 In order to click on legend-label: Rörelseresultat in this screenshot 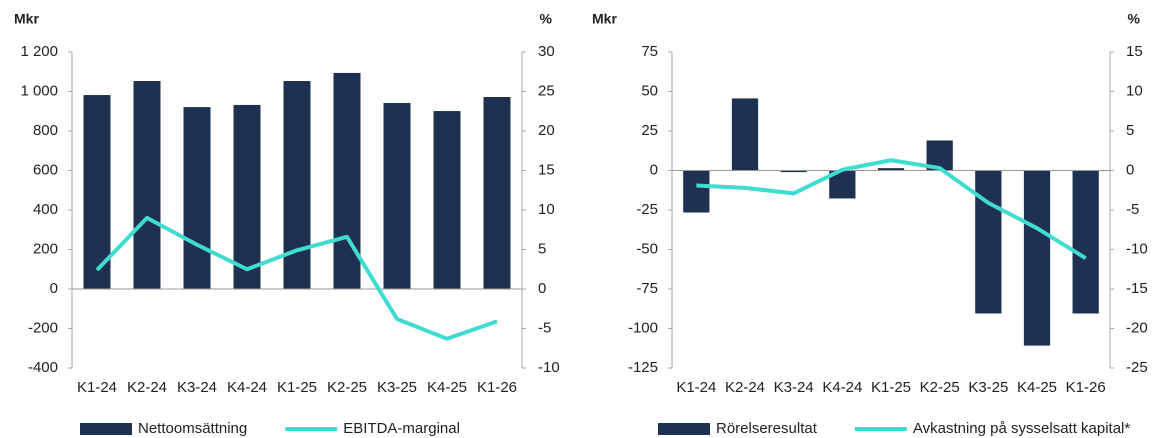, I will do `click(767, 428)`.